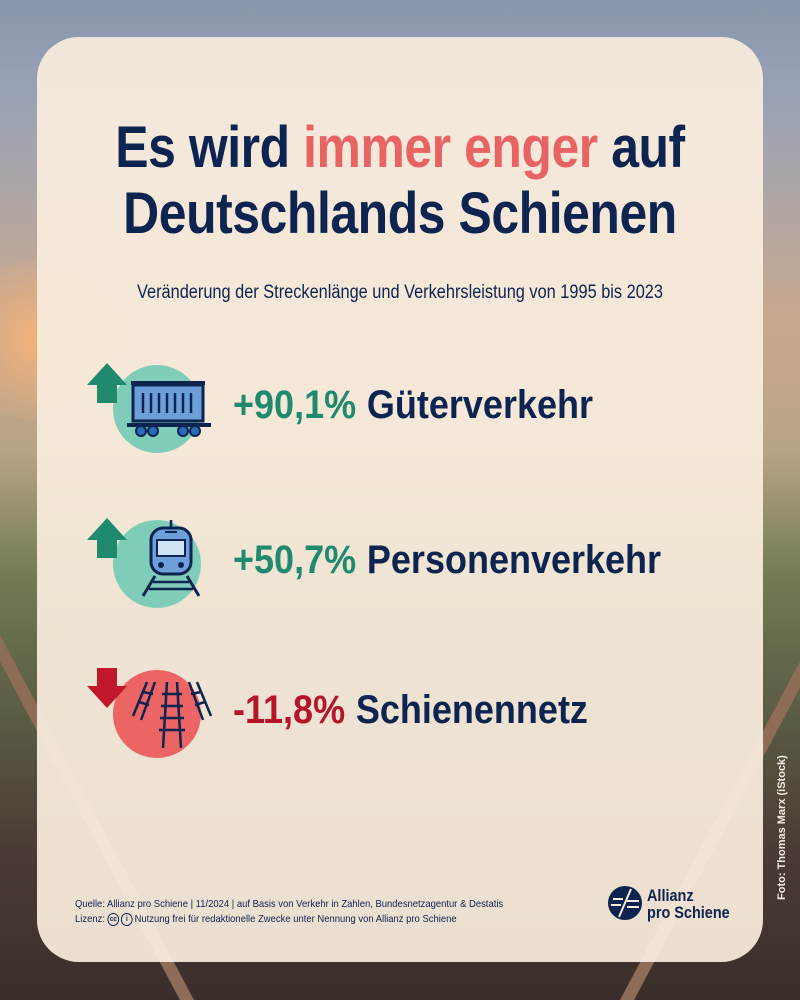 Image resolution: width=800 pixels, height=1000 pixels. Describe the element at coordinates (471, 710) in the screenshot. I see `stat-label: Schienennetz` at that location.